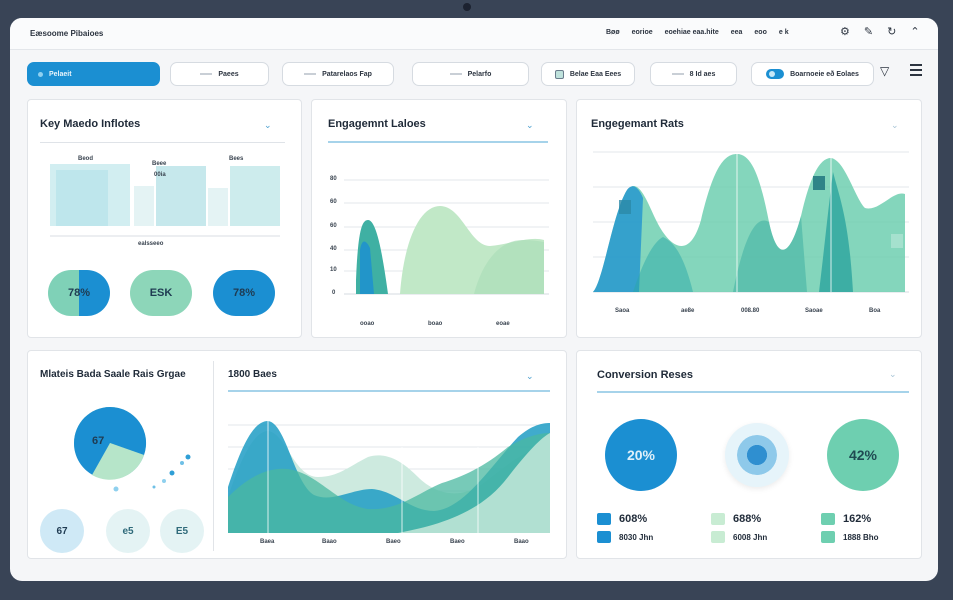 The image size is (953, 600). What do you see at coordinates (152, 473) in the screenshot?
I see `scatter-dots` at bounding box center [152, 473].